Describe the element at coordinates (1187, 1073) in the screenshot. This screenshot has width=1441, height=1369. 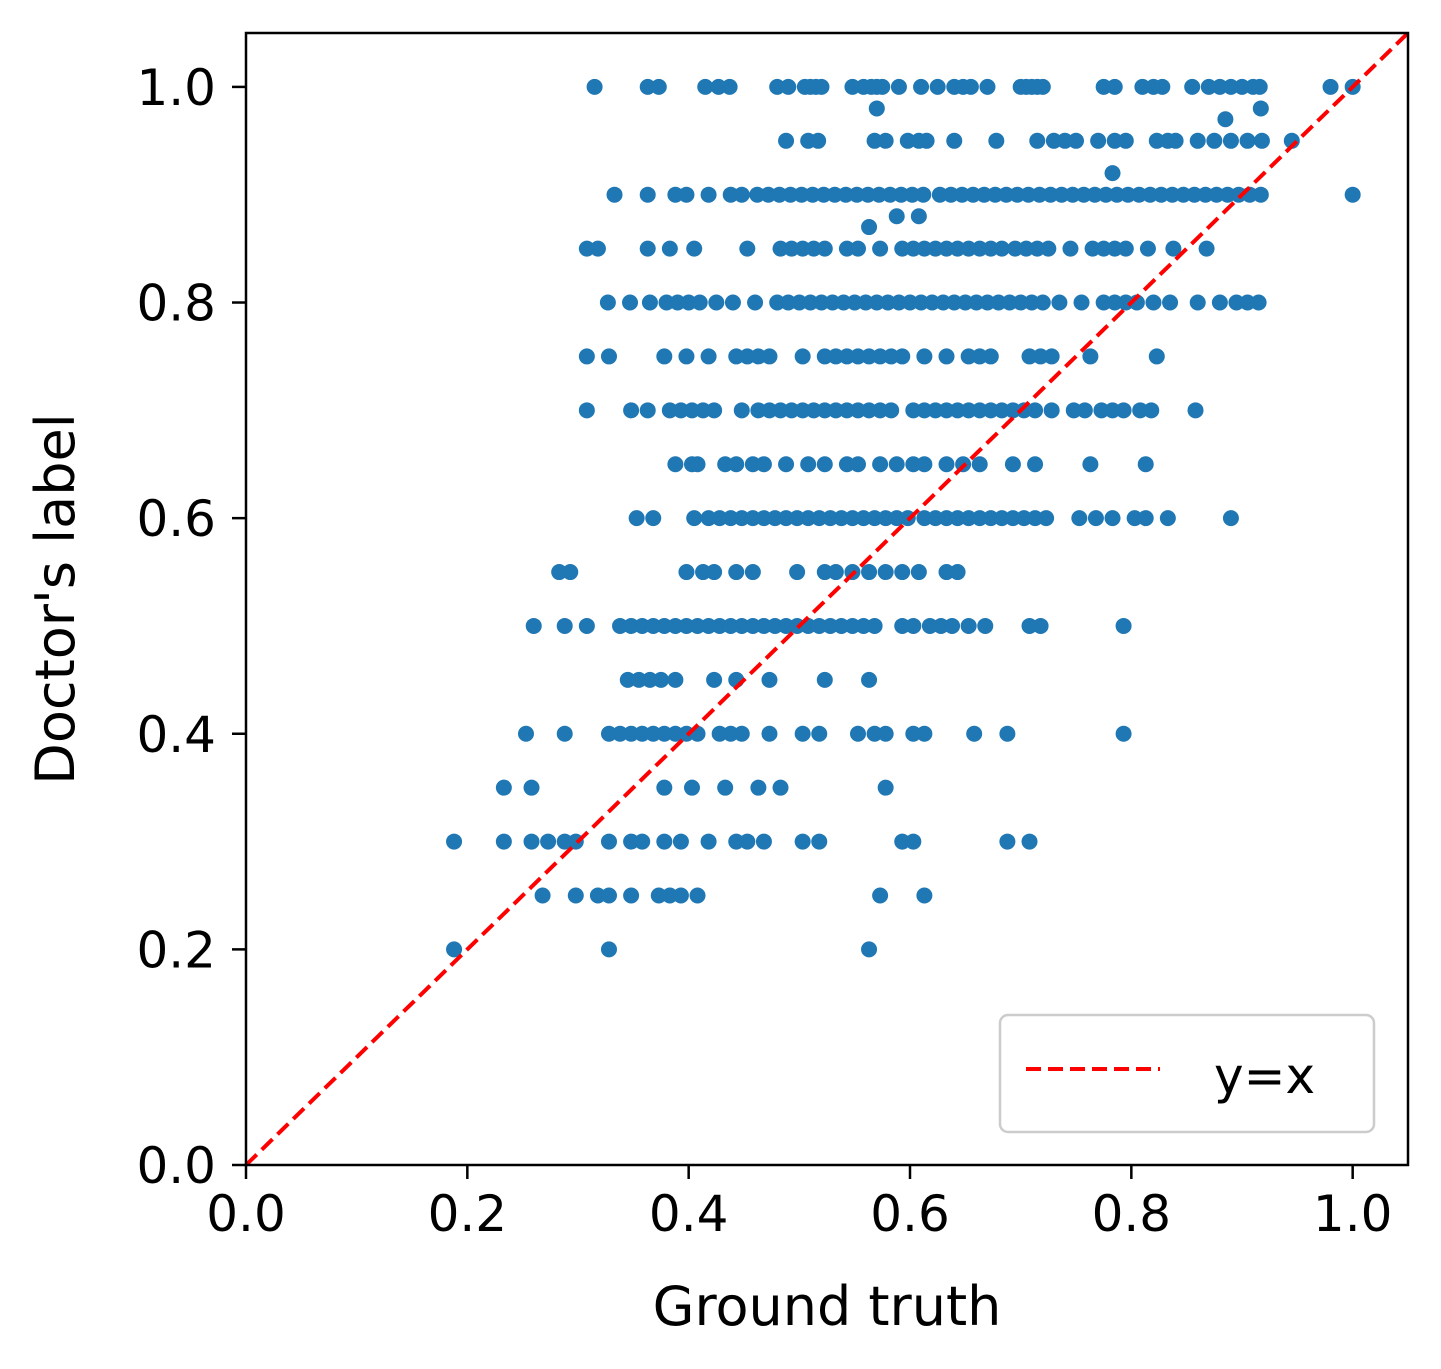
I see `legend-box` at that location.